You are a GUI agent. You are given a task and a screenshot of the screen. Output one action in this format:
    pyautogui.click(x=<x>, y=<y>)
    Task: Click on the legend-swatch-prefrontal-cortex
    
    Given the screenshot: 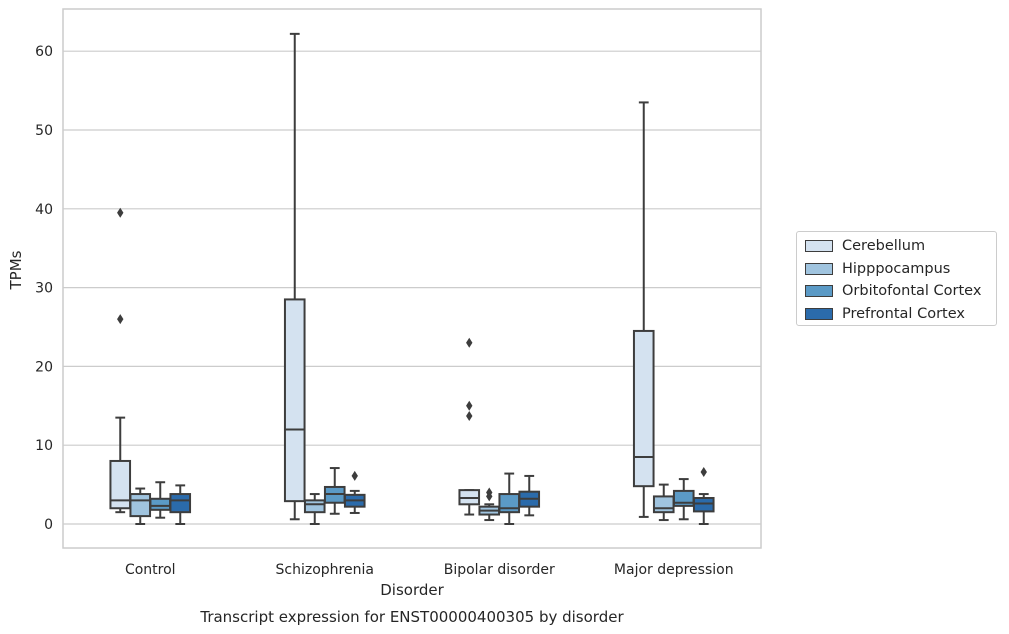 What is the action you would take?
    pyautogui.click(x=819, y=314)
    